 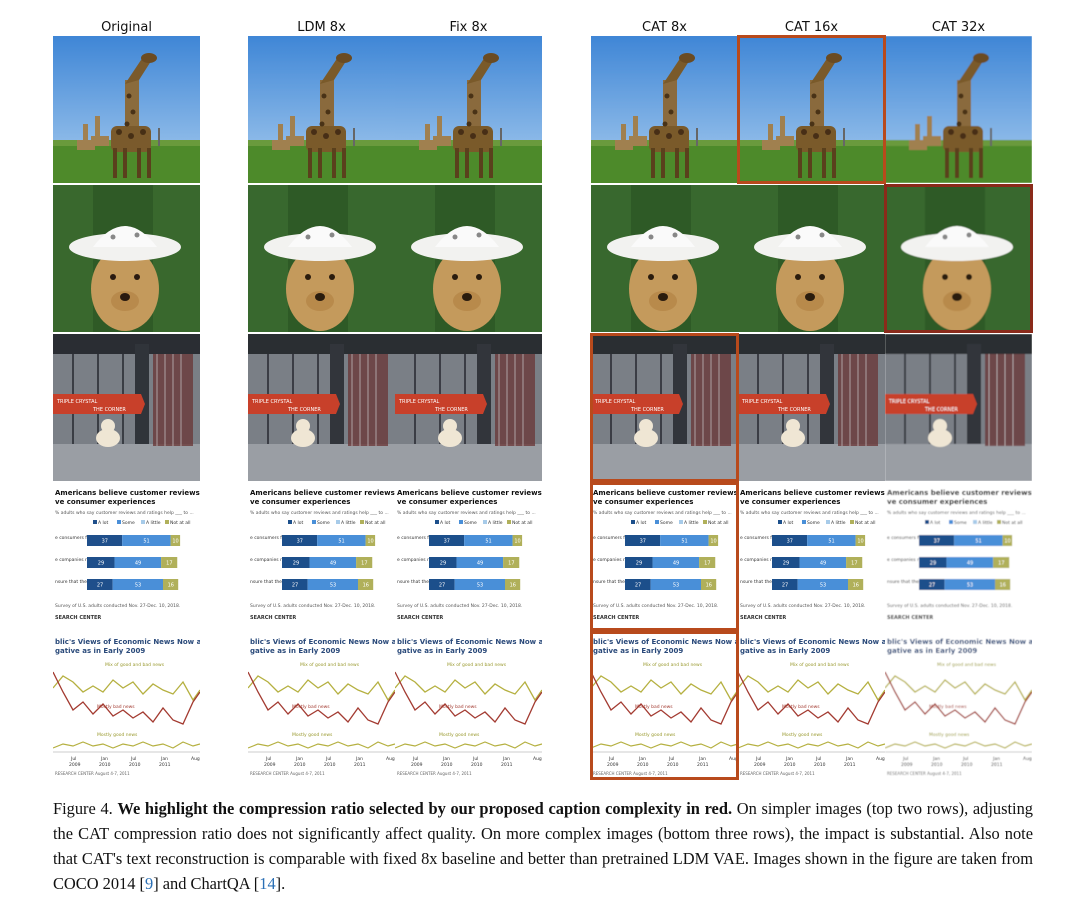 I want to click on svg-text: ve consumer experiences, so click(x=447, y=502).